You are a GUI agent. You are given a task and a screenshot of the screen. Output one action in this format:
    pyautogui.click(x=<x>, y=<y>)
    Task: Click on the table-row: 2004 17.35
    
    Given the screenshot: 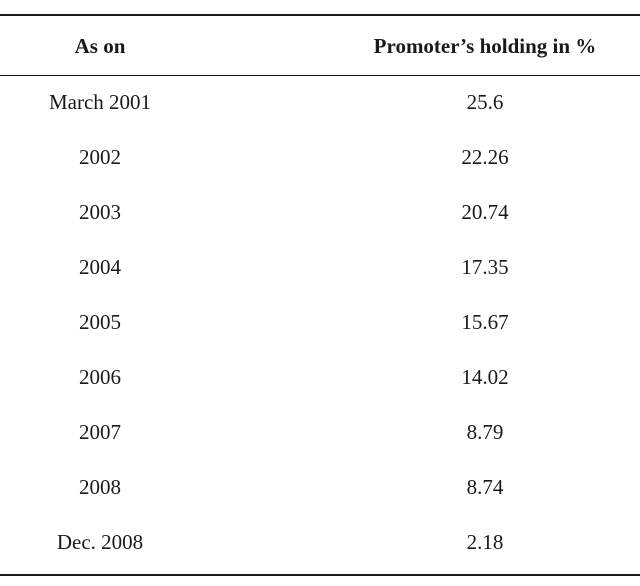 What is the action you would take?
    pyautogui.click(x=320, y=268)
    